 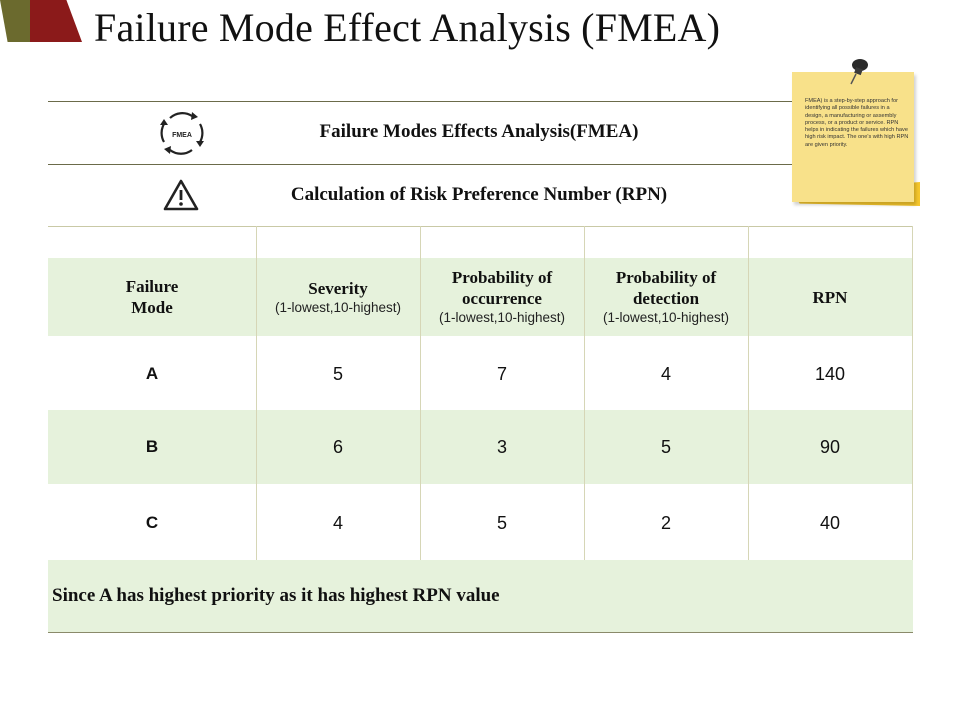 What do you see at coordinates (665, 446) in the screenshot?
I see `detection-cell: 5` at bounding box center [665, 446].